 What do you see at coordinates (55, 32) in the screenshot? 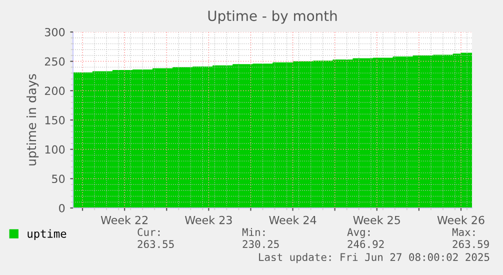
I see `y-tick-label: 300` at bounding box center [55, 32].